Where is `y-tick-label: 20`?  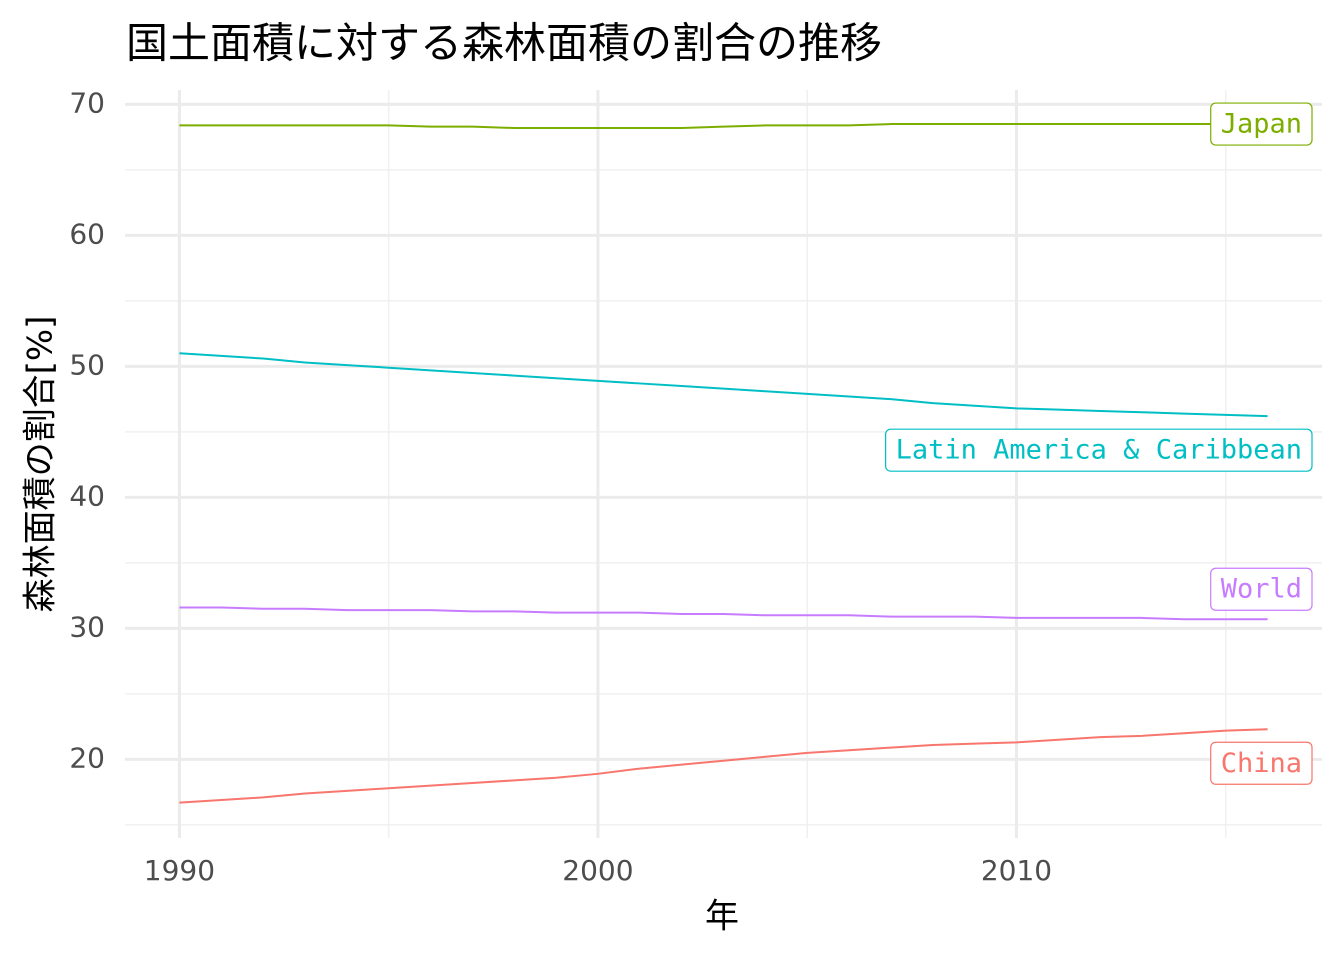 y-tick-label: 20 is located at coordinates (87, 757).